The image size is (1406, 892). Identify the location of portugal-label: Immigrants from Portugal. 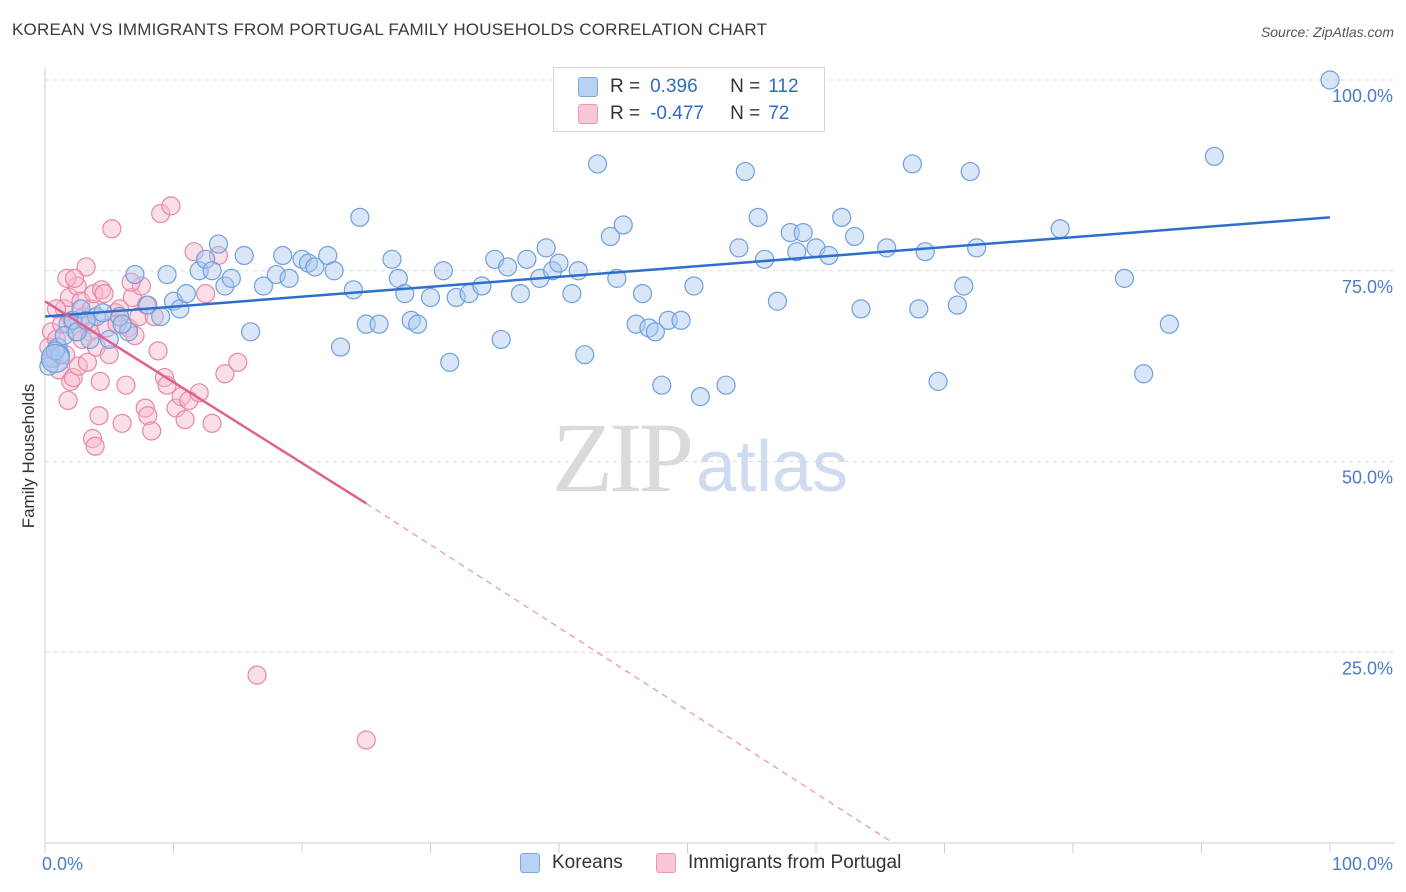
(795, 862).